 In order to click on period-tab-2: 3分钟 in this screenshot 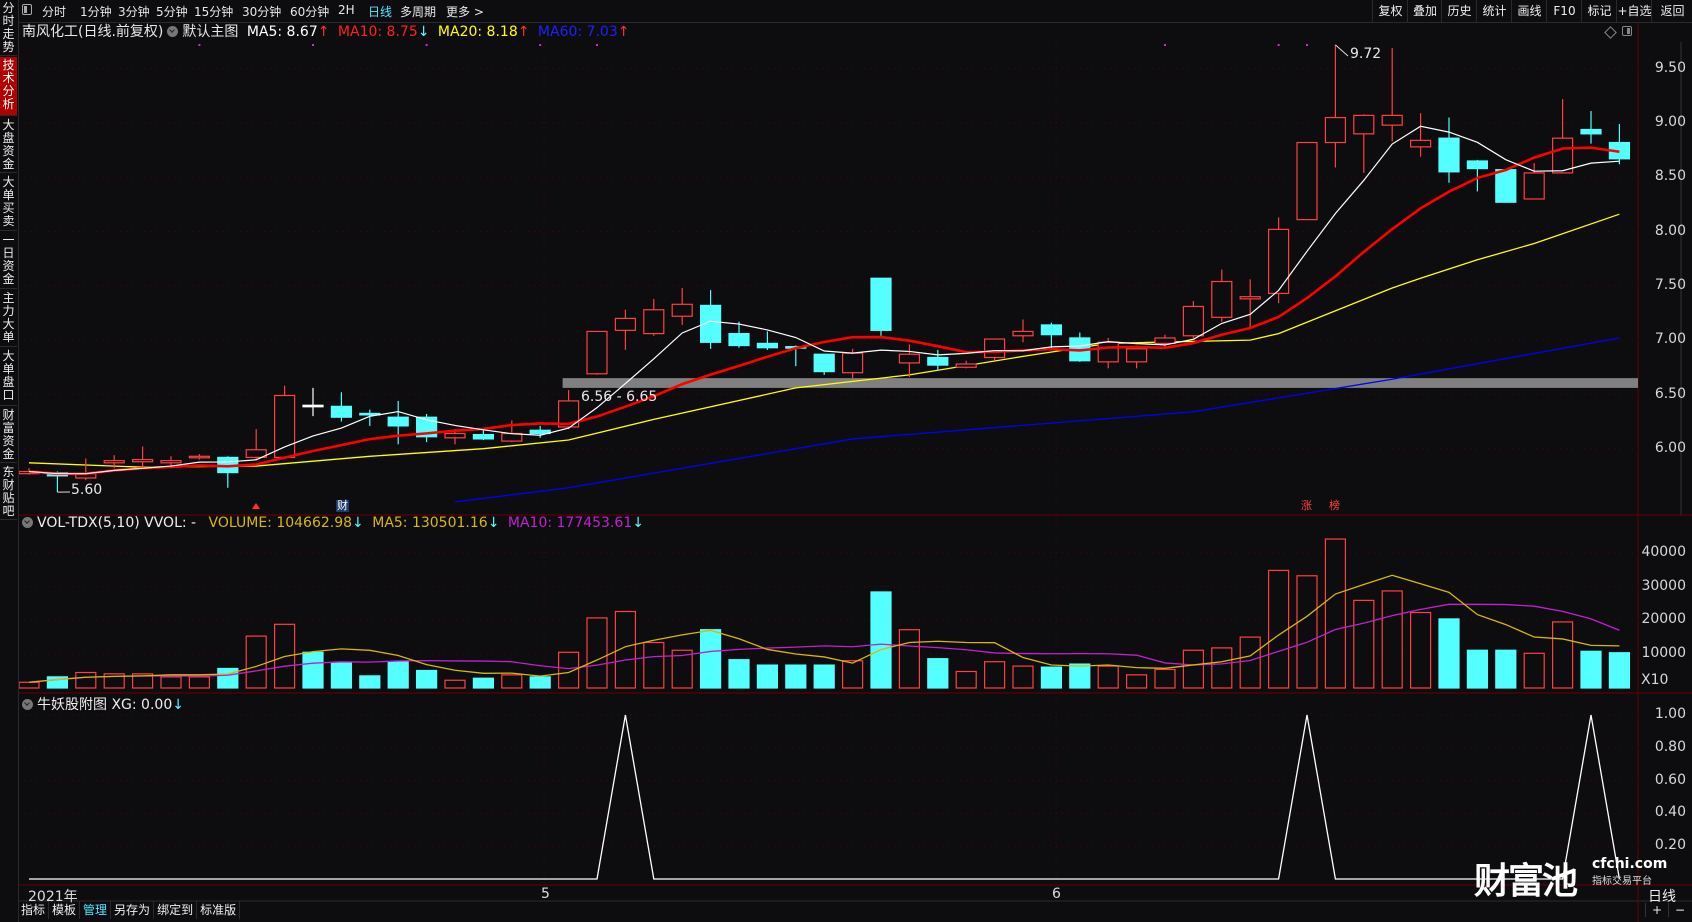, I will do `click(134, 12)`.